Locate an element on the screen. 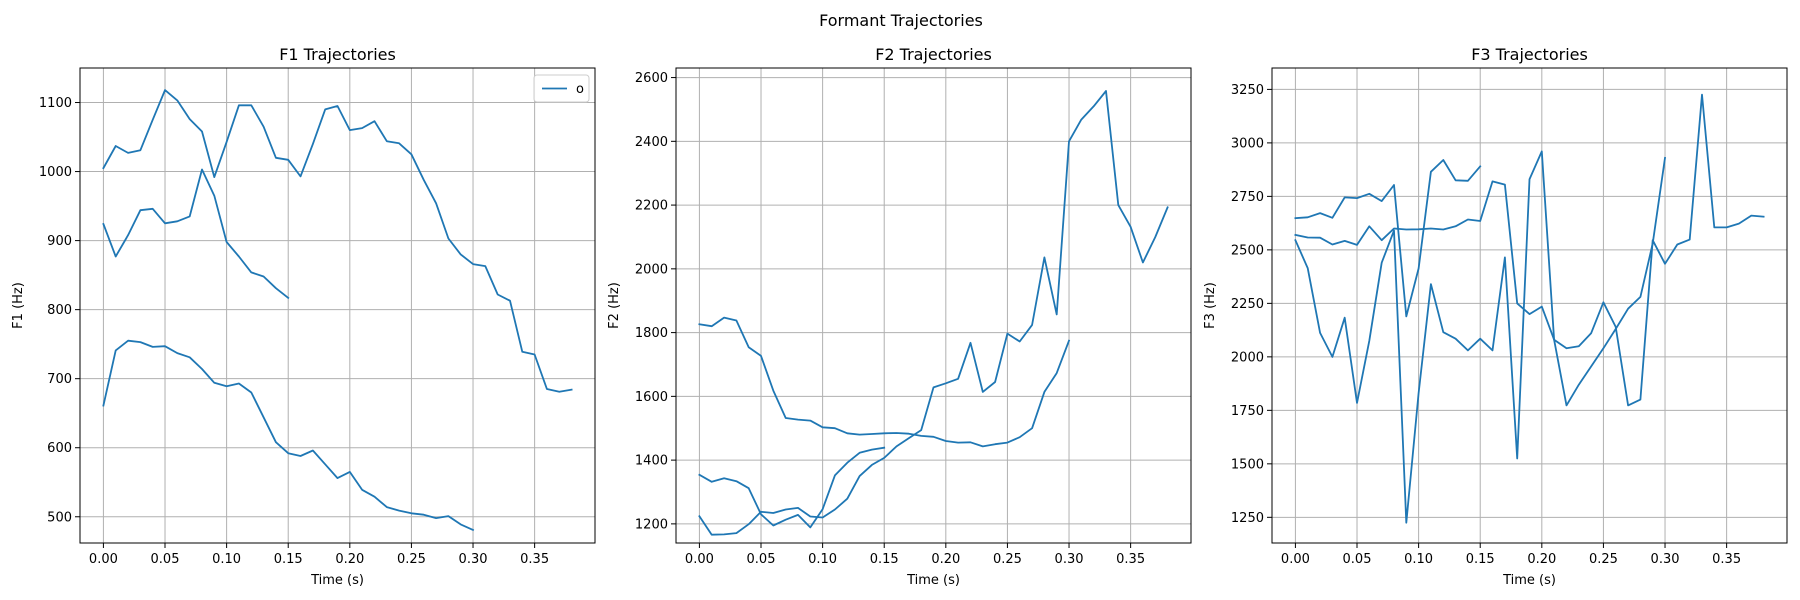 Image resolution: width=1800 pixels, height=600 pixels. f3-xtick-label: 0.25 is located at coordinates (1603, 559).